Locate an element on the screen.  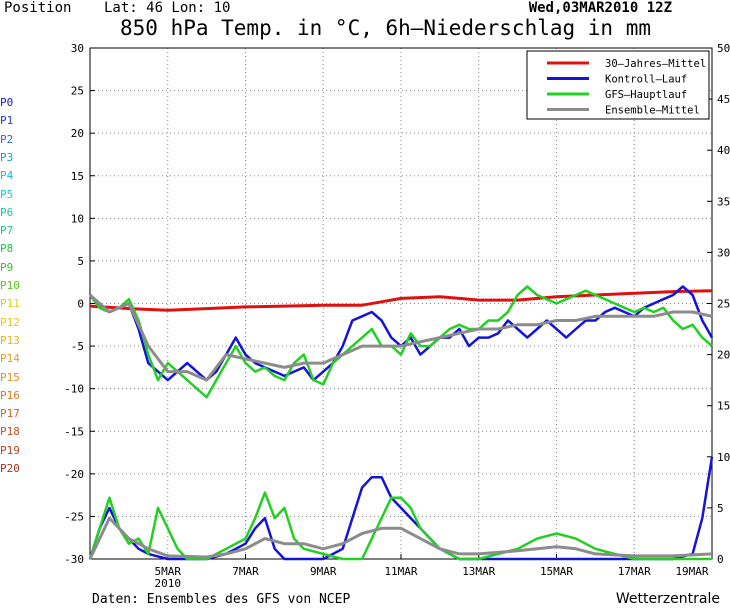
x-tick-label: 7MAR is located at coordinates (245, 571).